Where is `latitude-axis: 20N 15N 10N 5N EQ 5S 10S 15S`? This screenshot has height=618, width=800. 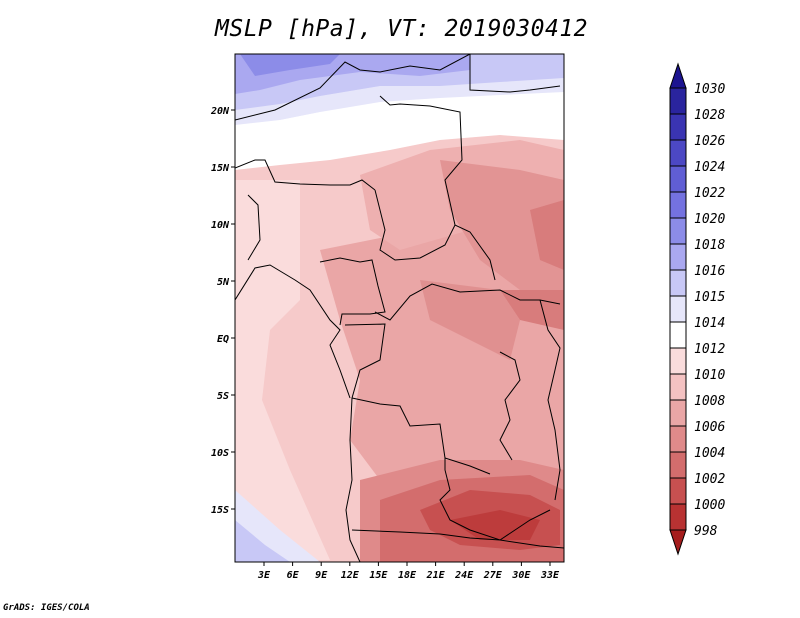
latitude-axis: 20N 15N 10N 5N EQ 5S 10S 15S is located at coordinates (222, 311).